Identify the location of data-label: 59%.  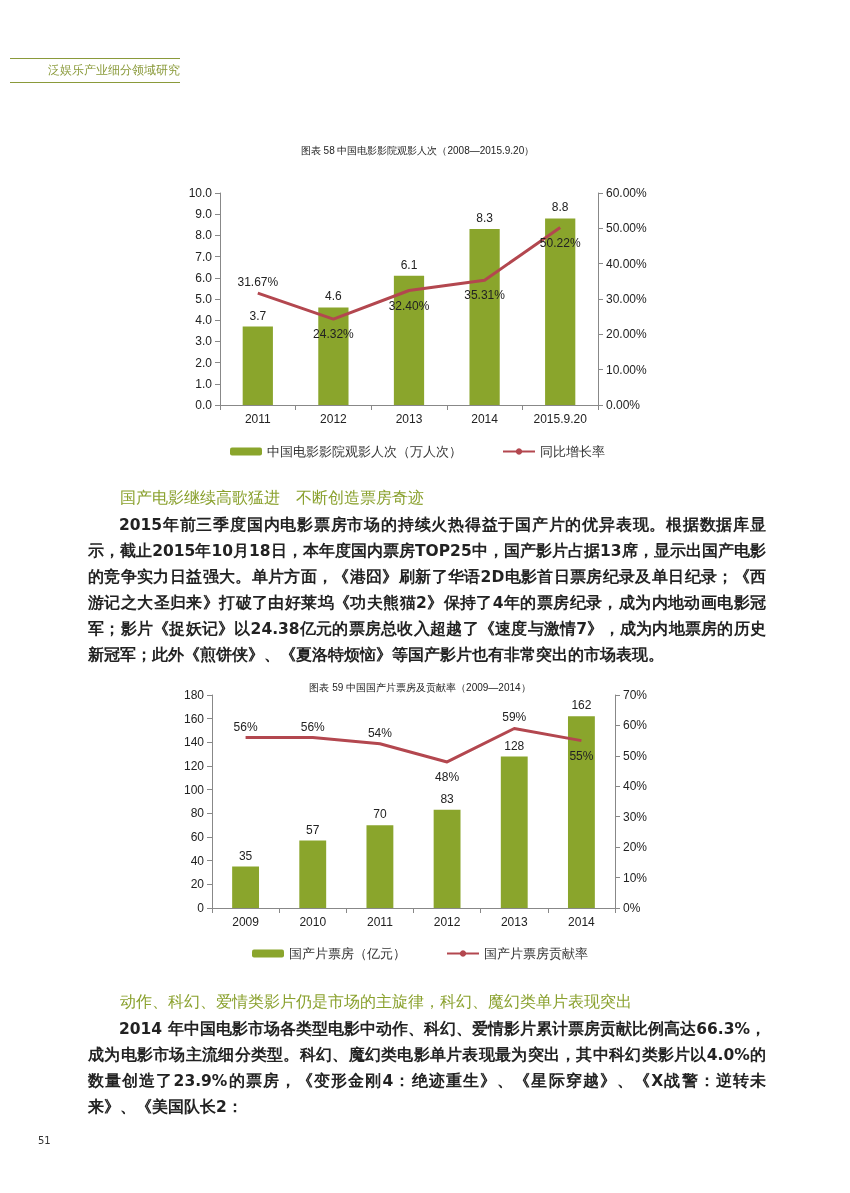
(514, 717).